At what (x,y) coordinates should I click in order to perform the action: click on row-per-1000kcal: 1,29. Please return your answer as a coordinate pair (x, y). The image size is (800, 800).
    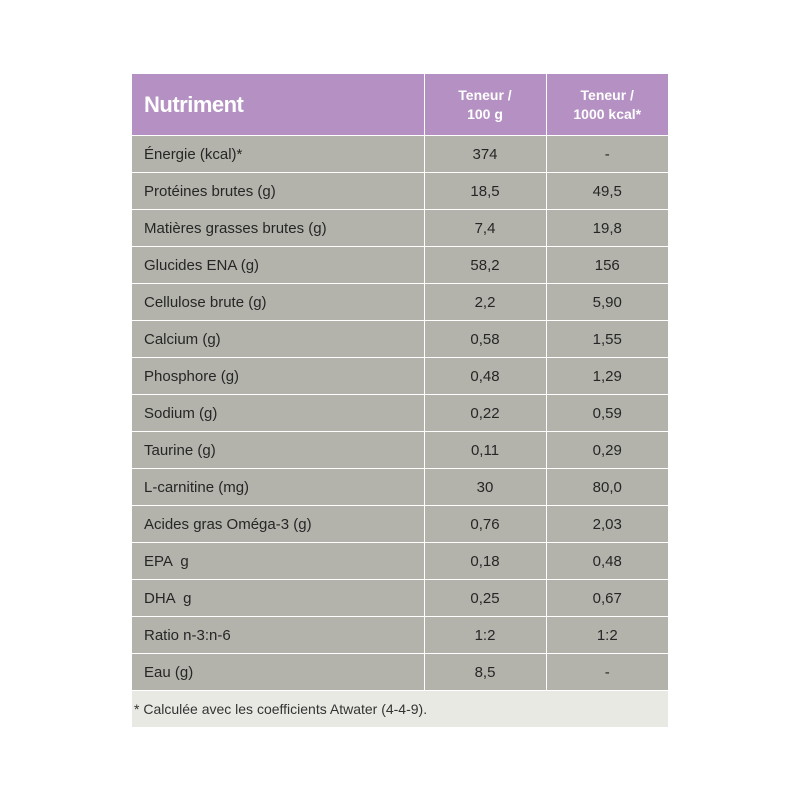
    Looking at the image, I should click on (607, 376).